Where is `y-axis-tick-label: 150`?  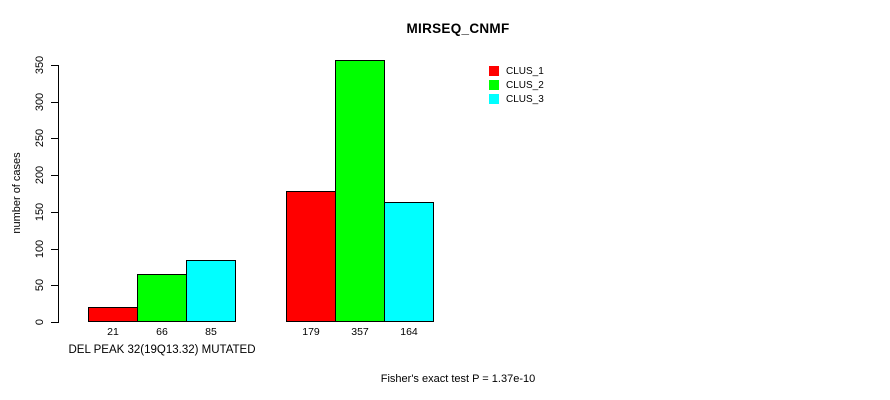 y-axis-tick-label: 150 is located at coordinates (40, 212).